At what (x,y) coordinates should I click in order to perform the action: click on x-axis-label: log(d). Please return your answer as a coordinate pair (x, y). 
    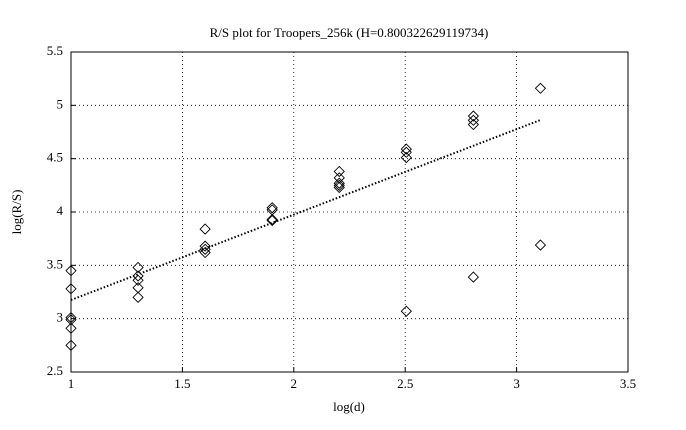
    Looking at the image, I should click on (349, 406).